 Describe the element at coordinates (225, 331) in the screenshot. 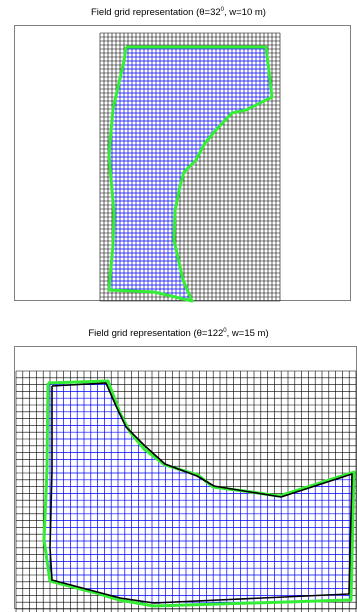

I see `panel-2-title-superscript: 0` at that location.